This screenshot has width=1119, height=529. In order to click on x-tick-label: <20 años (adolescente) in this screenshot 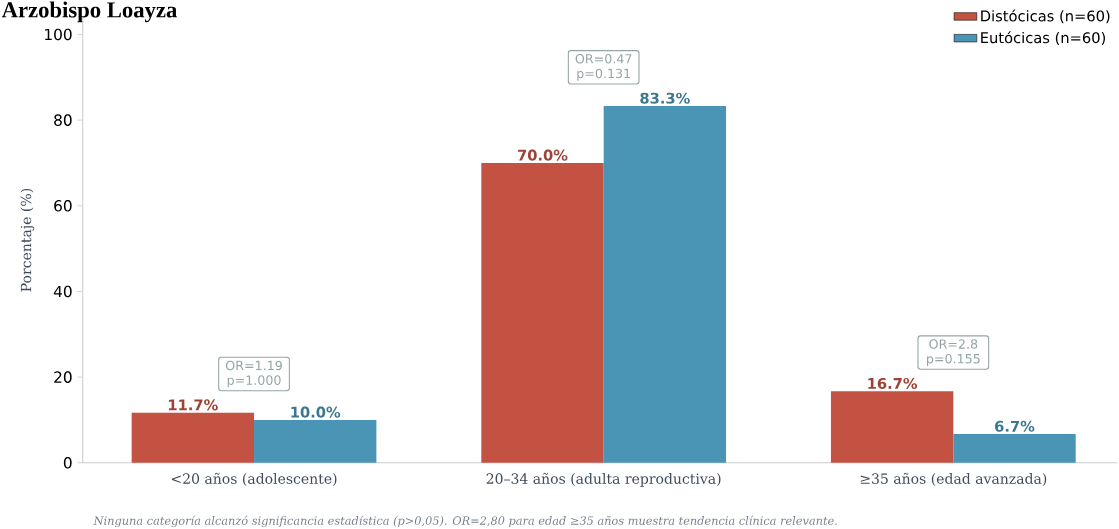, I will do `click(254, 479)`.